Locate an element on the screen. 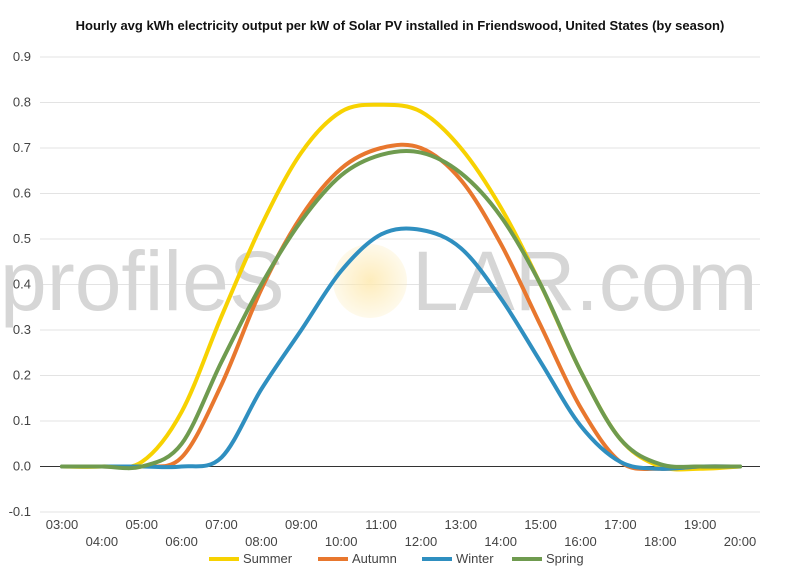 The height and width of the screenshot is (570, 800). x-tick-label: 06:00 is located at coordinates (181, 541).